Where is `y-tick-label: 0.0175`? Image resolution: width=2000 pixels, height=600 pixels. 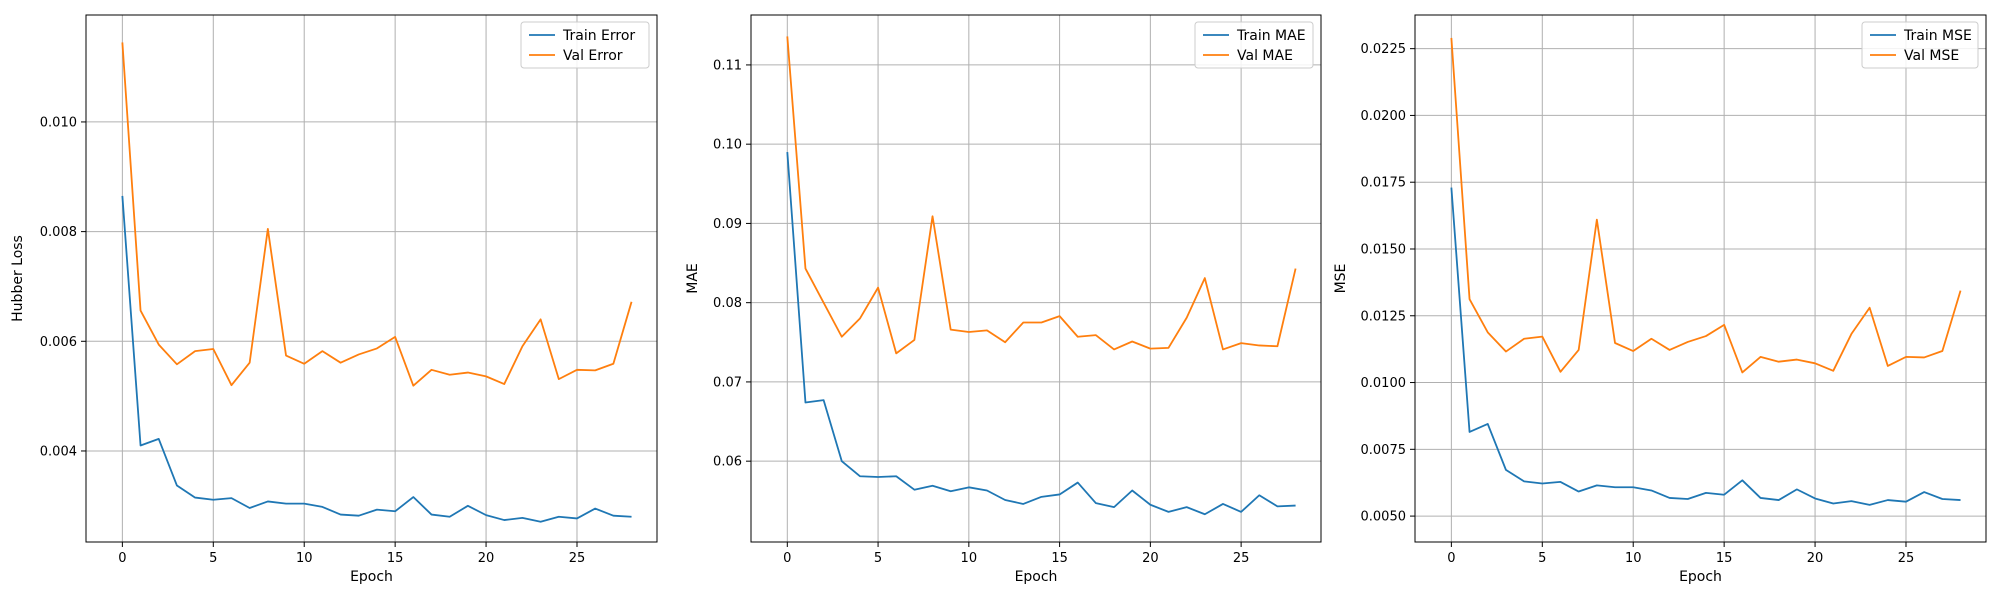 y-tick-label: 0.0175 is located at coordinates (1384, 183).